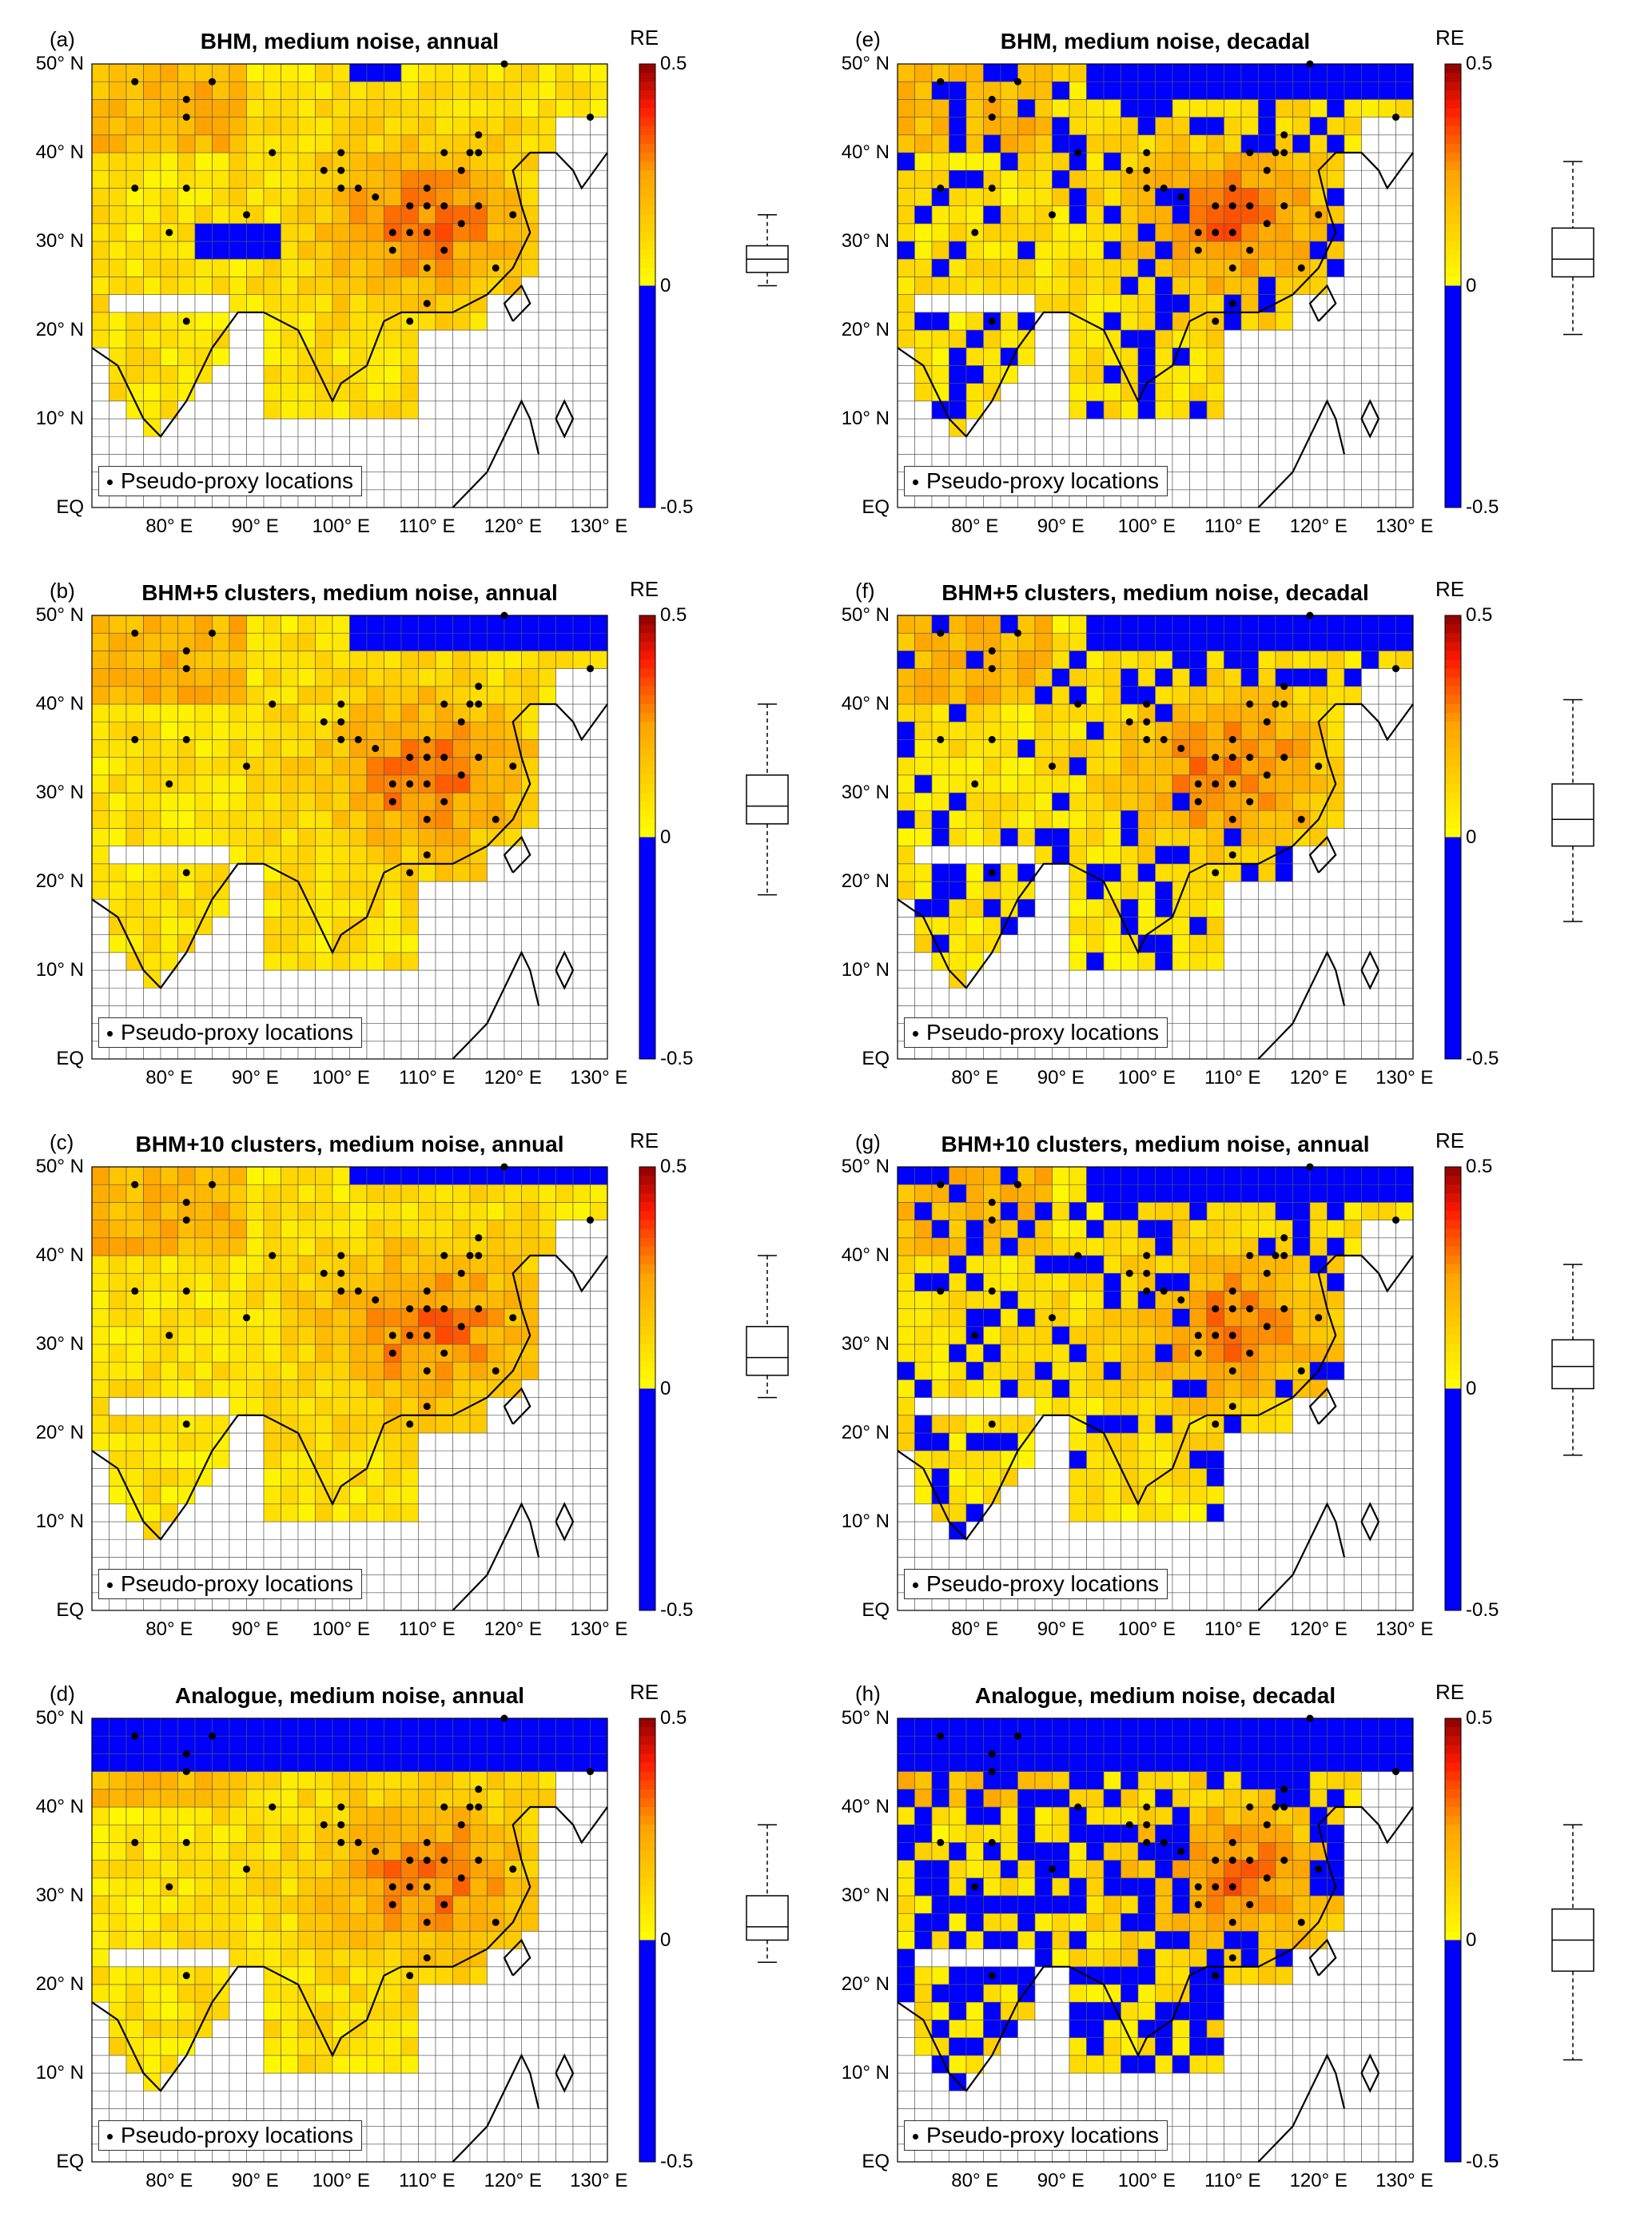 The image size is (1652, 2229). I want to click on panel-label: (c), so click(62, 1142).